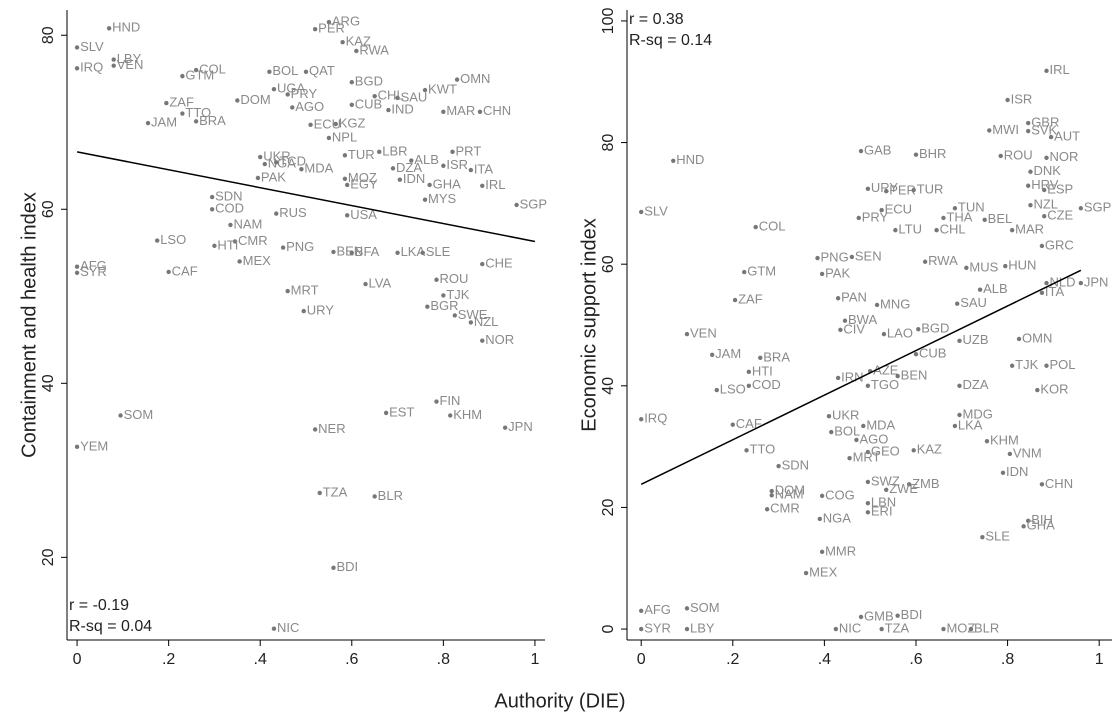 The width and height of the screenshot is (1120, 722). What do you see at coordinates (497, 110) in the screenshot?
I see `point-label: CHN` at bounding box center [497, 110].